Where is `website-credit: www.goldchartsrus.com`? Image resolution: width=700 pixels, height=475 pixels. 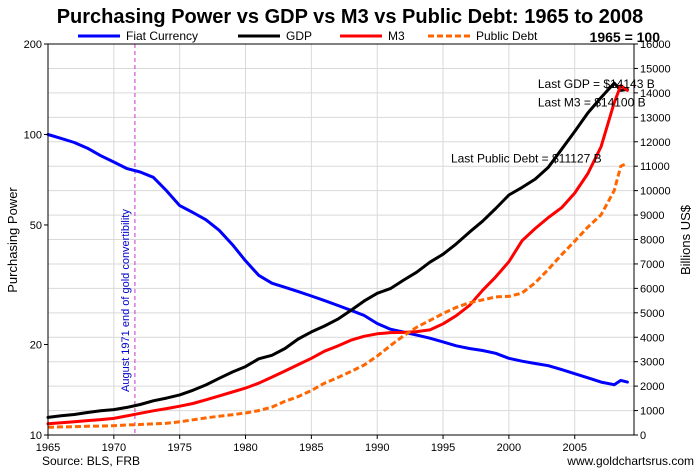
website-credit: www.goldchartsrus.com is located at coordinates (630, 461).